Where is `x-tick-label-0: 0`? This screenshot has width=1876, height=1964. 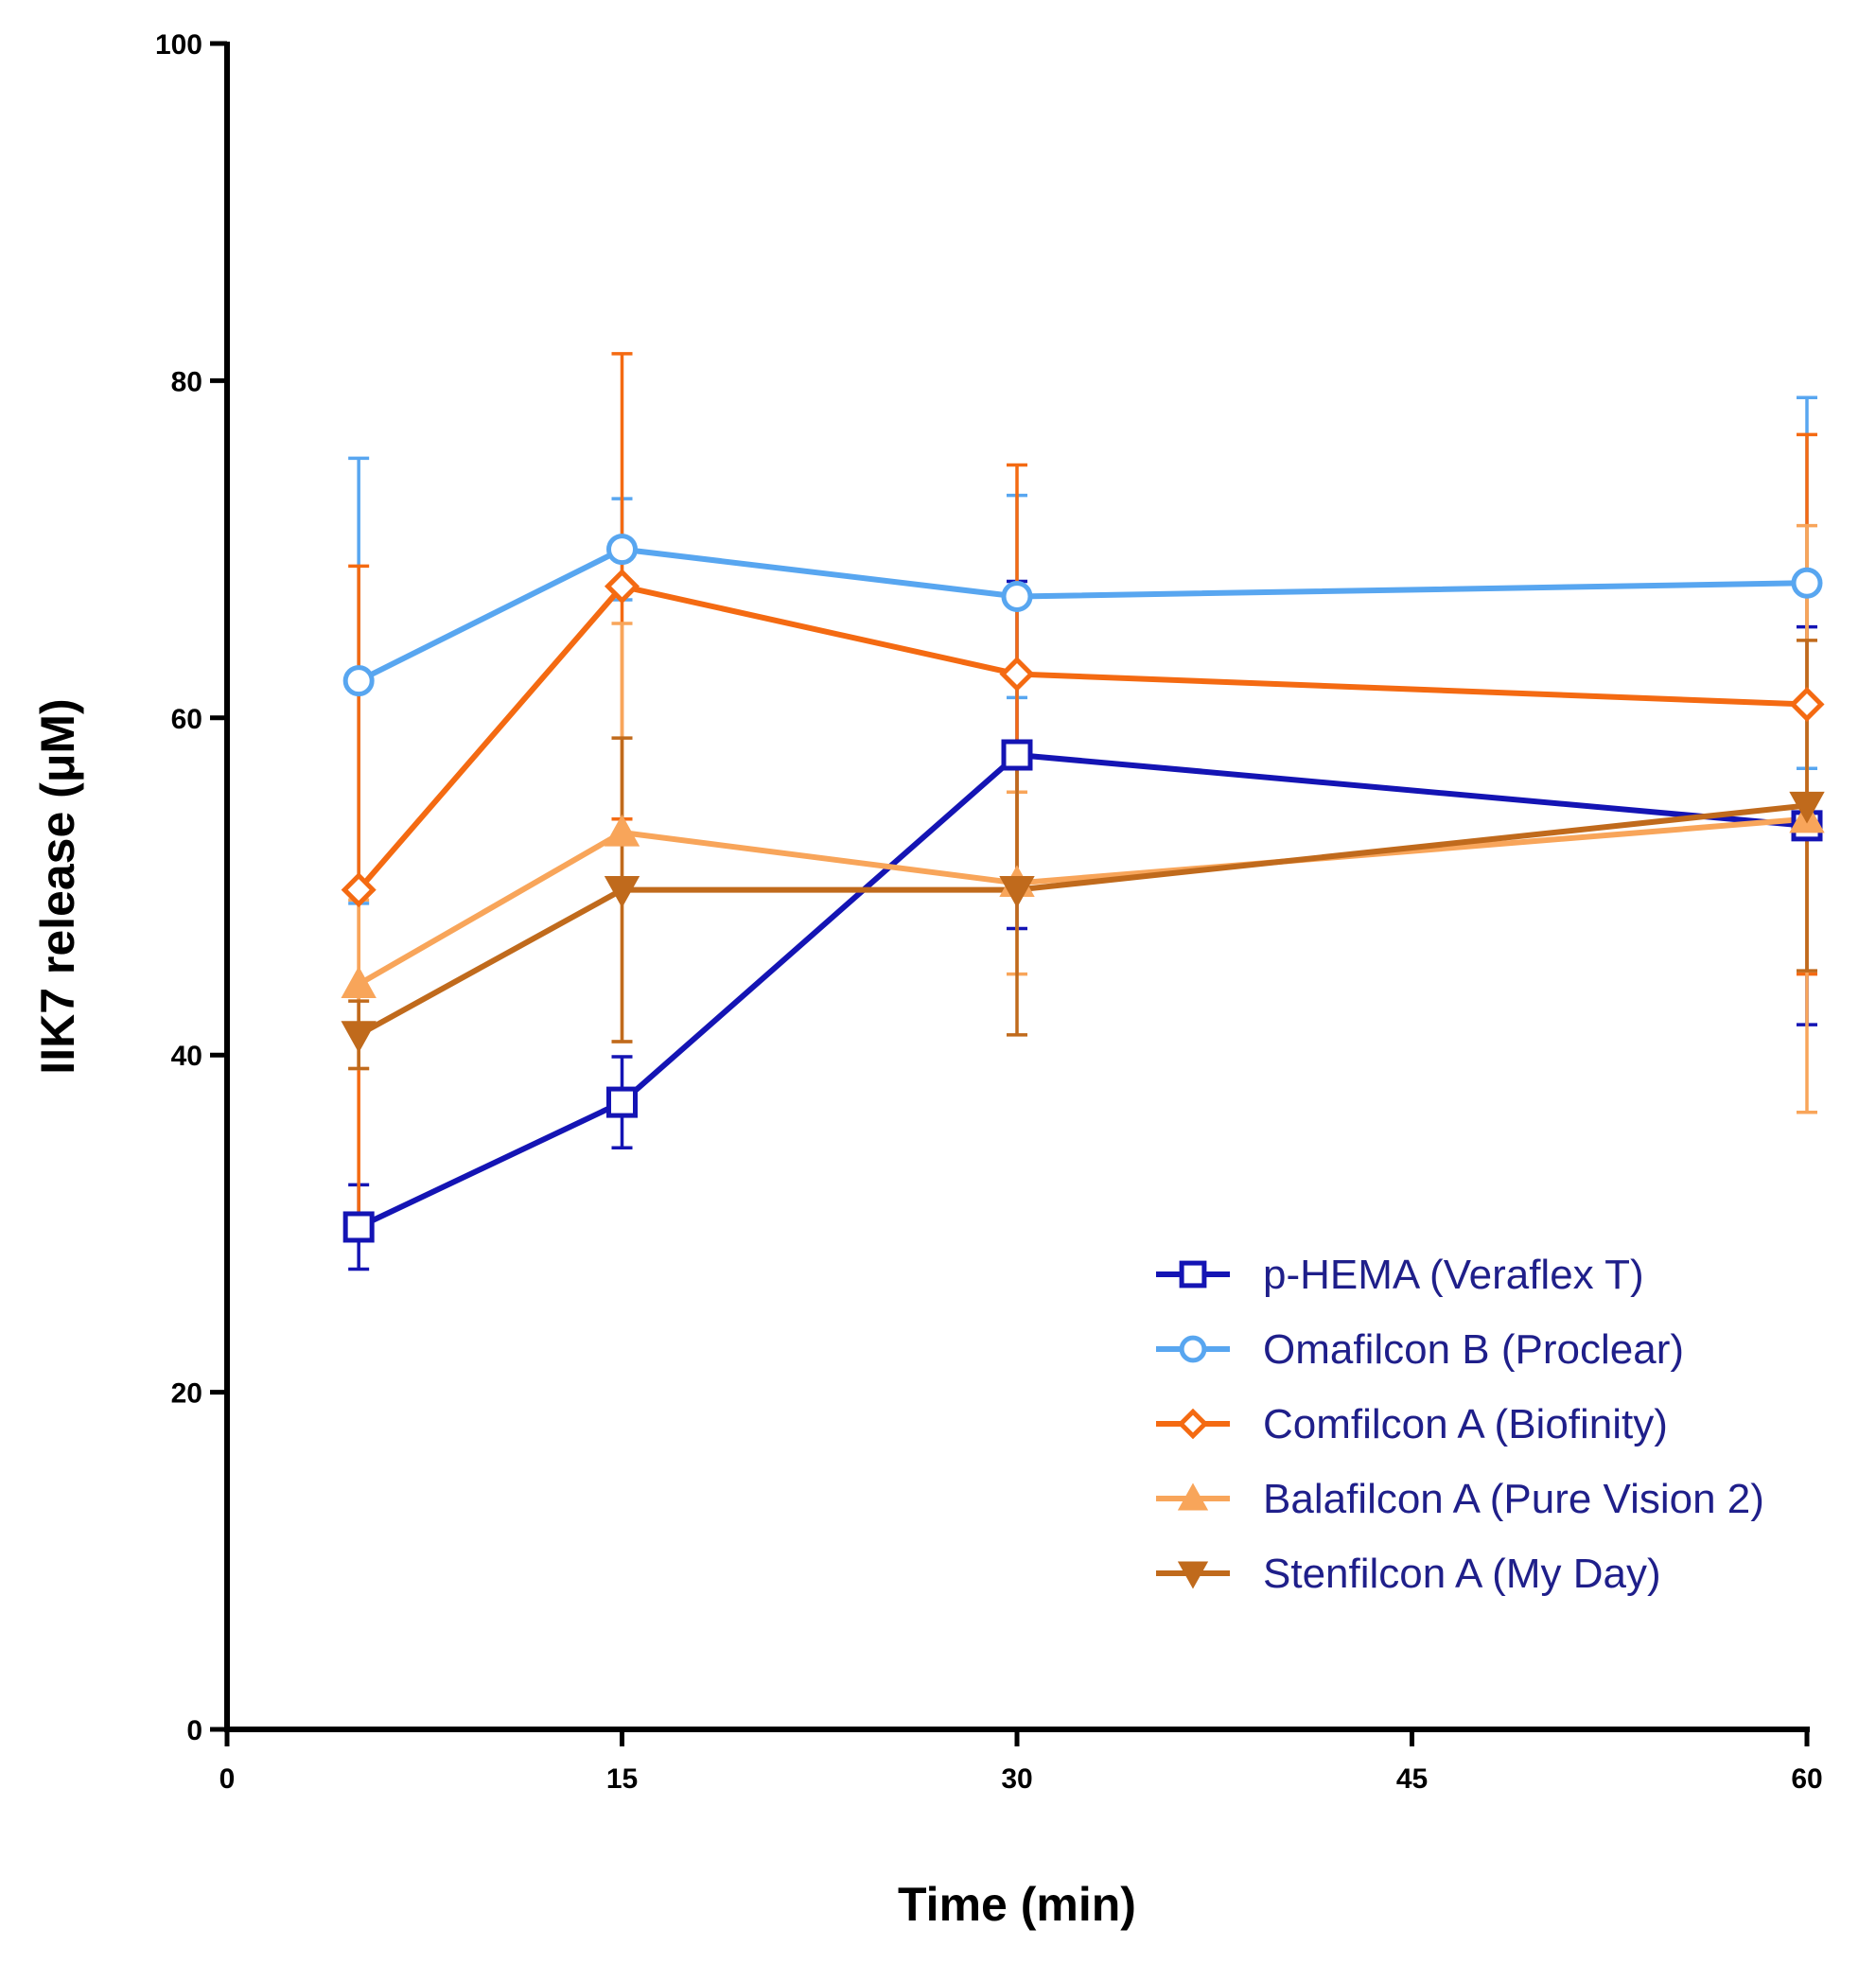 x-tick-label-0: 0 is located at coordinates (227, 1779).